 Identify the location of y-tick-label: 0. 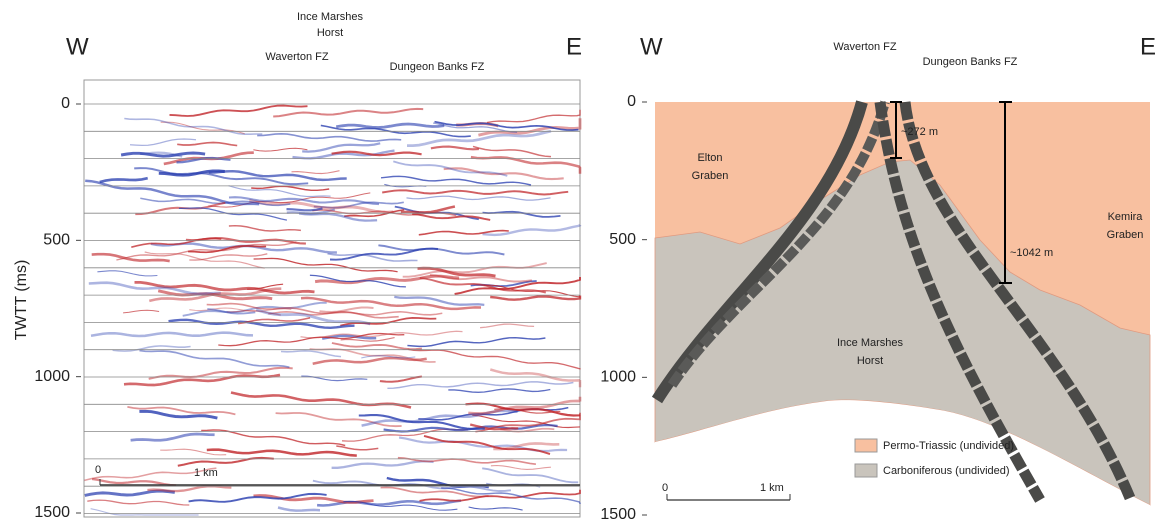
(65, 103).